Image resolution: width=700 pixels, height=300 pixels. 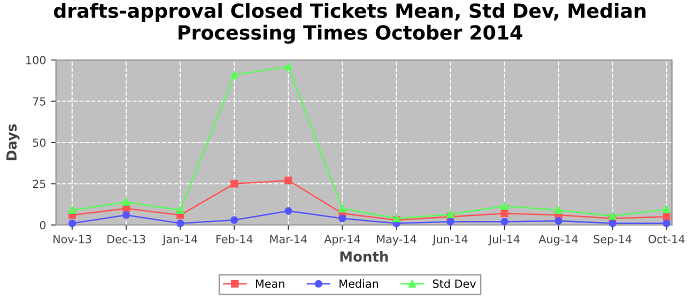 What do you see at coordinates (666, 239) in the screenshot?
I see `x-tick-label: Oct-14` at bounding box center [666, 239].